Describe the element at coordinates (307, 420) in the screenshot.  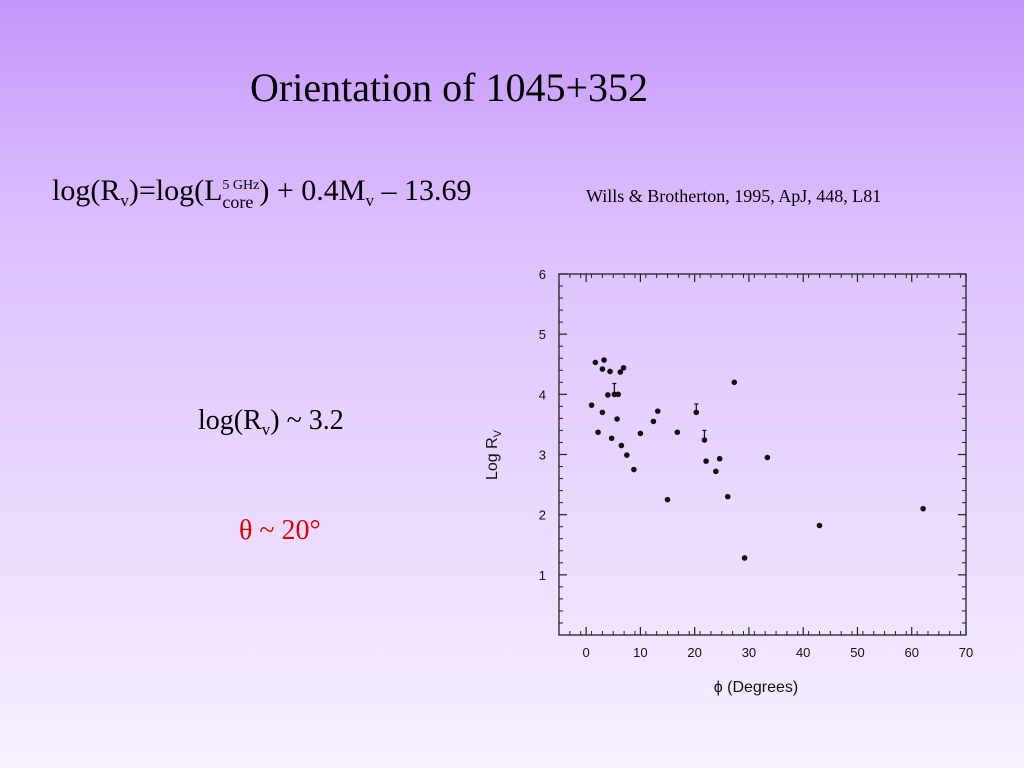
I see `result-part-2: ) ~ 3.2` at that location.